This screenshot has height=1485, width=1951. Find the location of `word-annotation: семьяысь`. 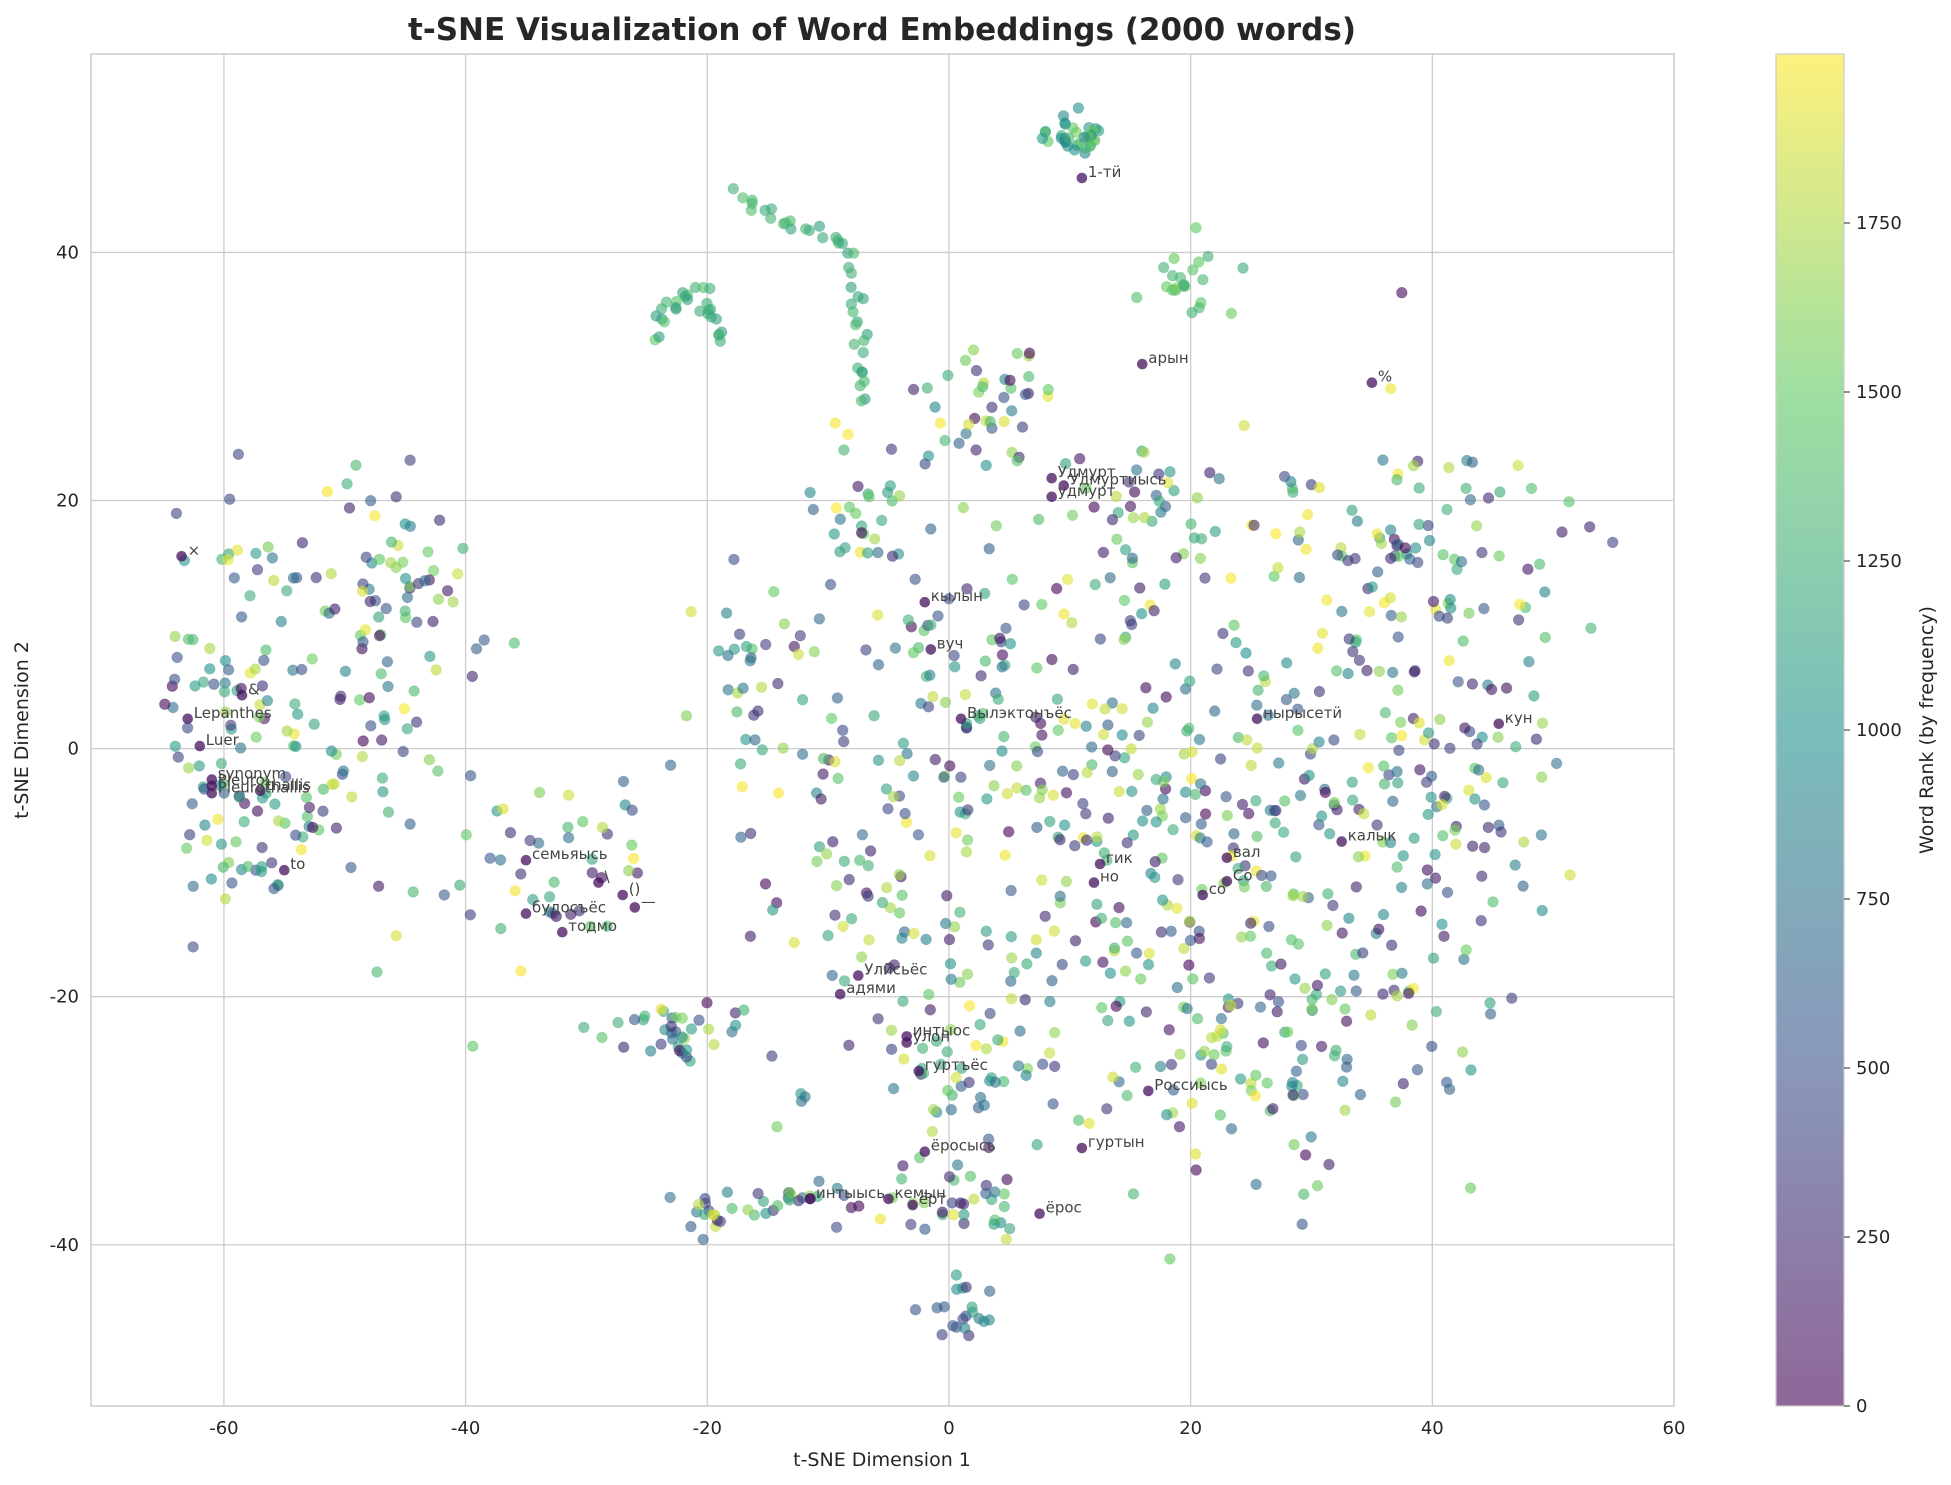

word-annotation: семьяысь is located at coordinates (570, 854).